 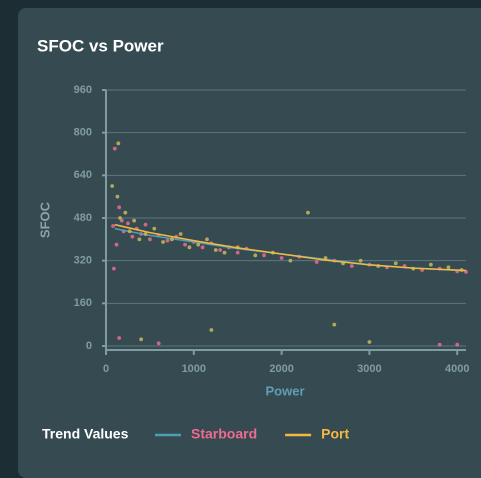 What do you see at coordinates (83, 218) in the screenshot?
I see `y-tick-label: 480` at bounding box center [83, 218].